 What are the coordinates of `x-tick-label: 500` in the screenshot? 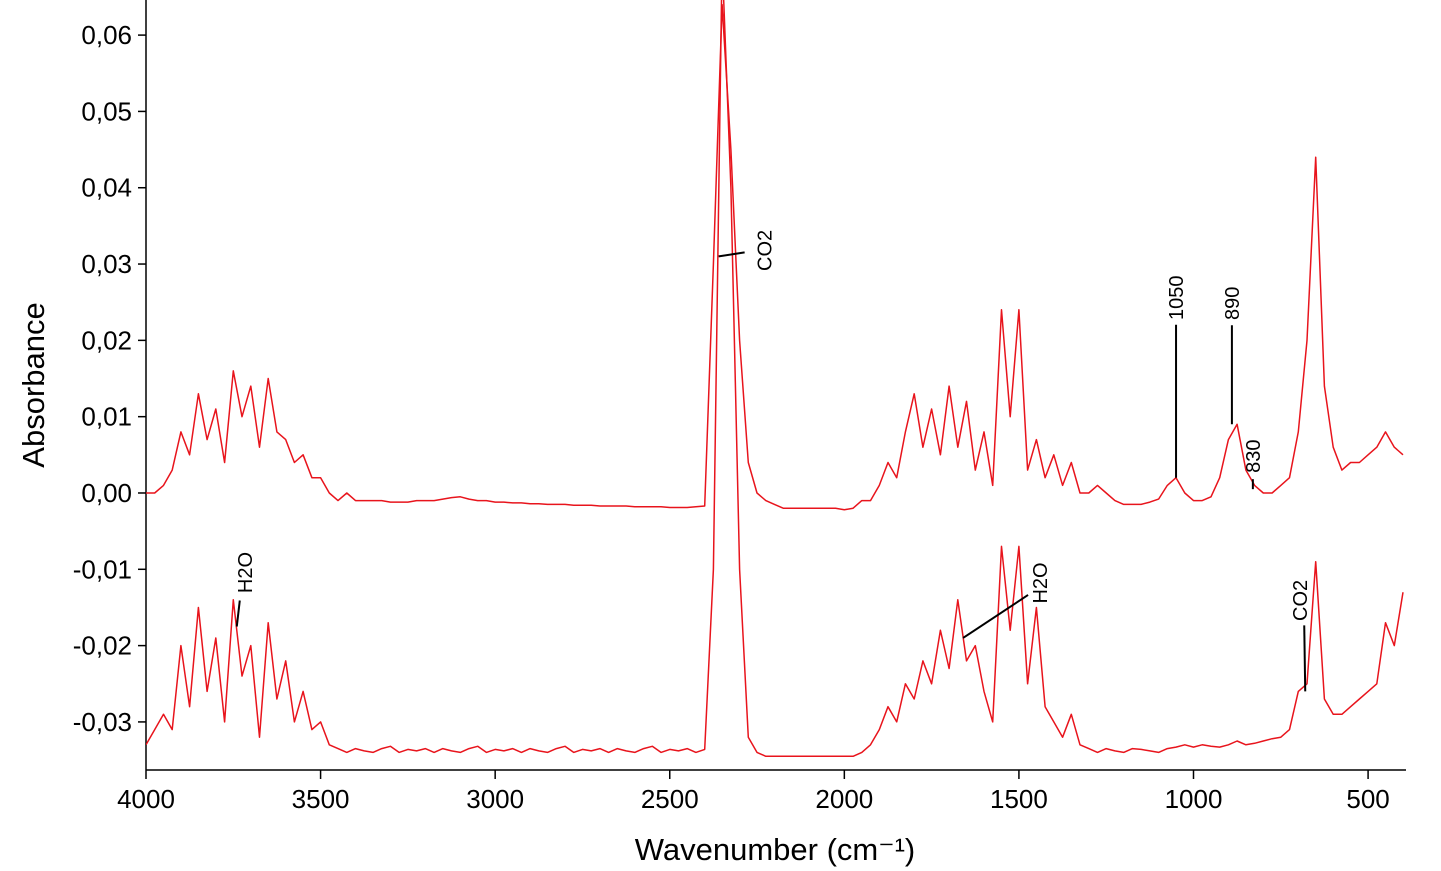 It's located at (1367, 799).